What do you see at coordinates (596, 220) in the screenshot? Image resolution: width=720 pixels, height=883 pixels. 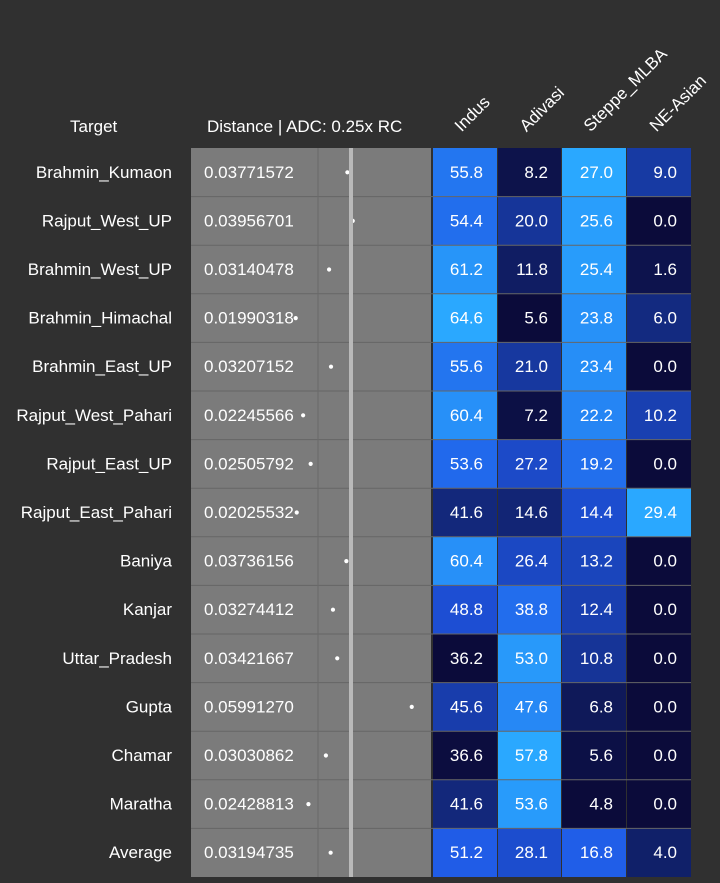 I see `cell-value: 25.6` at bounding box center [596, 220].